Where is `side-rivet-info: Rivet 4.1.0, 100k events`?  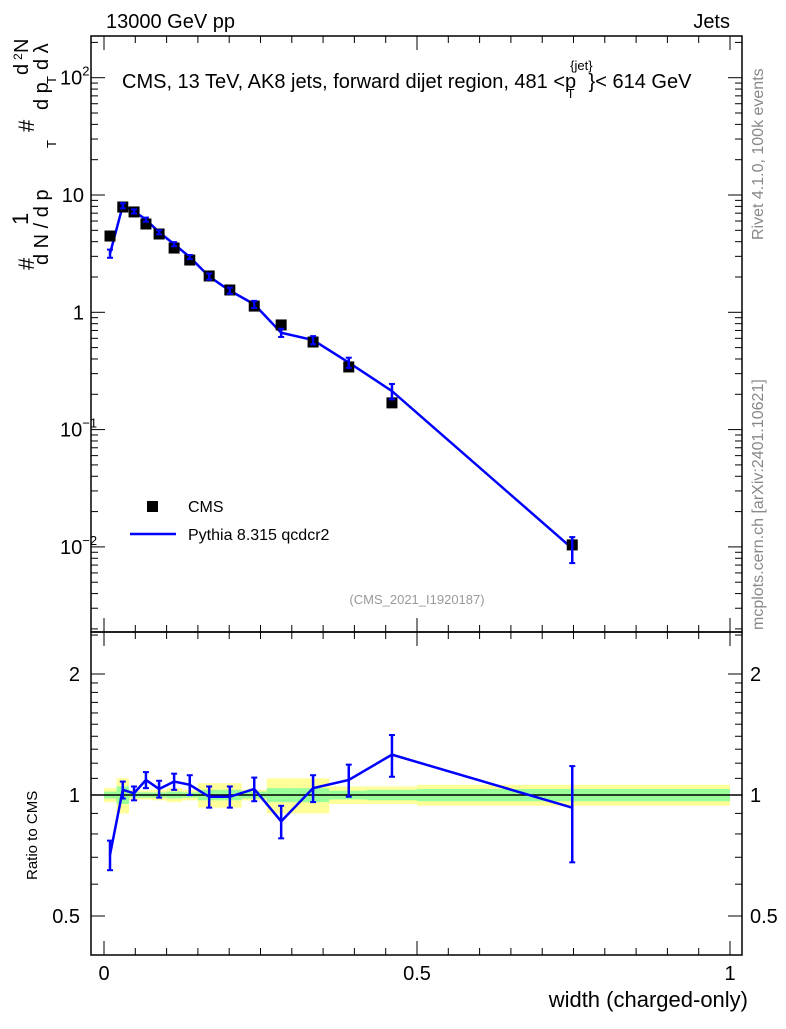 side-rivet-info: Rivet 4.1.0, 100k events is located at coordinates (758, 154).